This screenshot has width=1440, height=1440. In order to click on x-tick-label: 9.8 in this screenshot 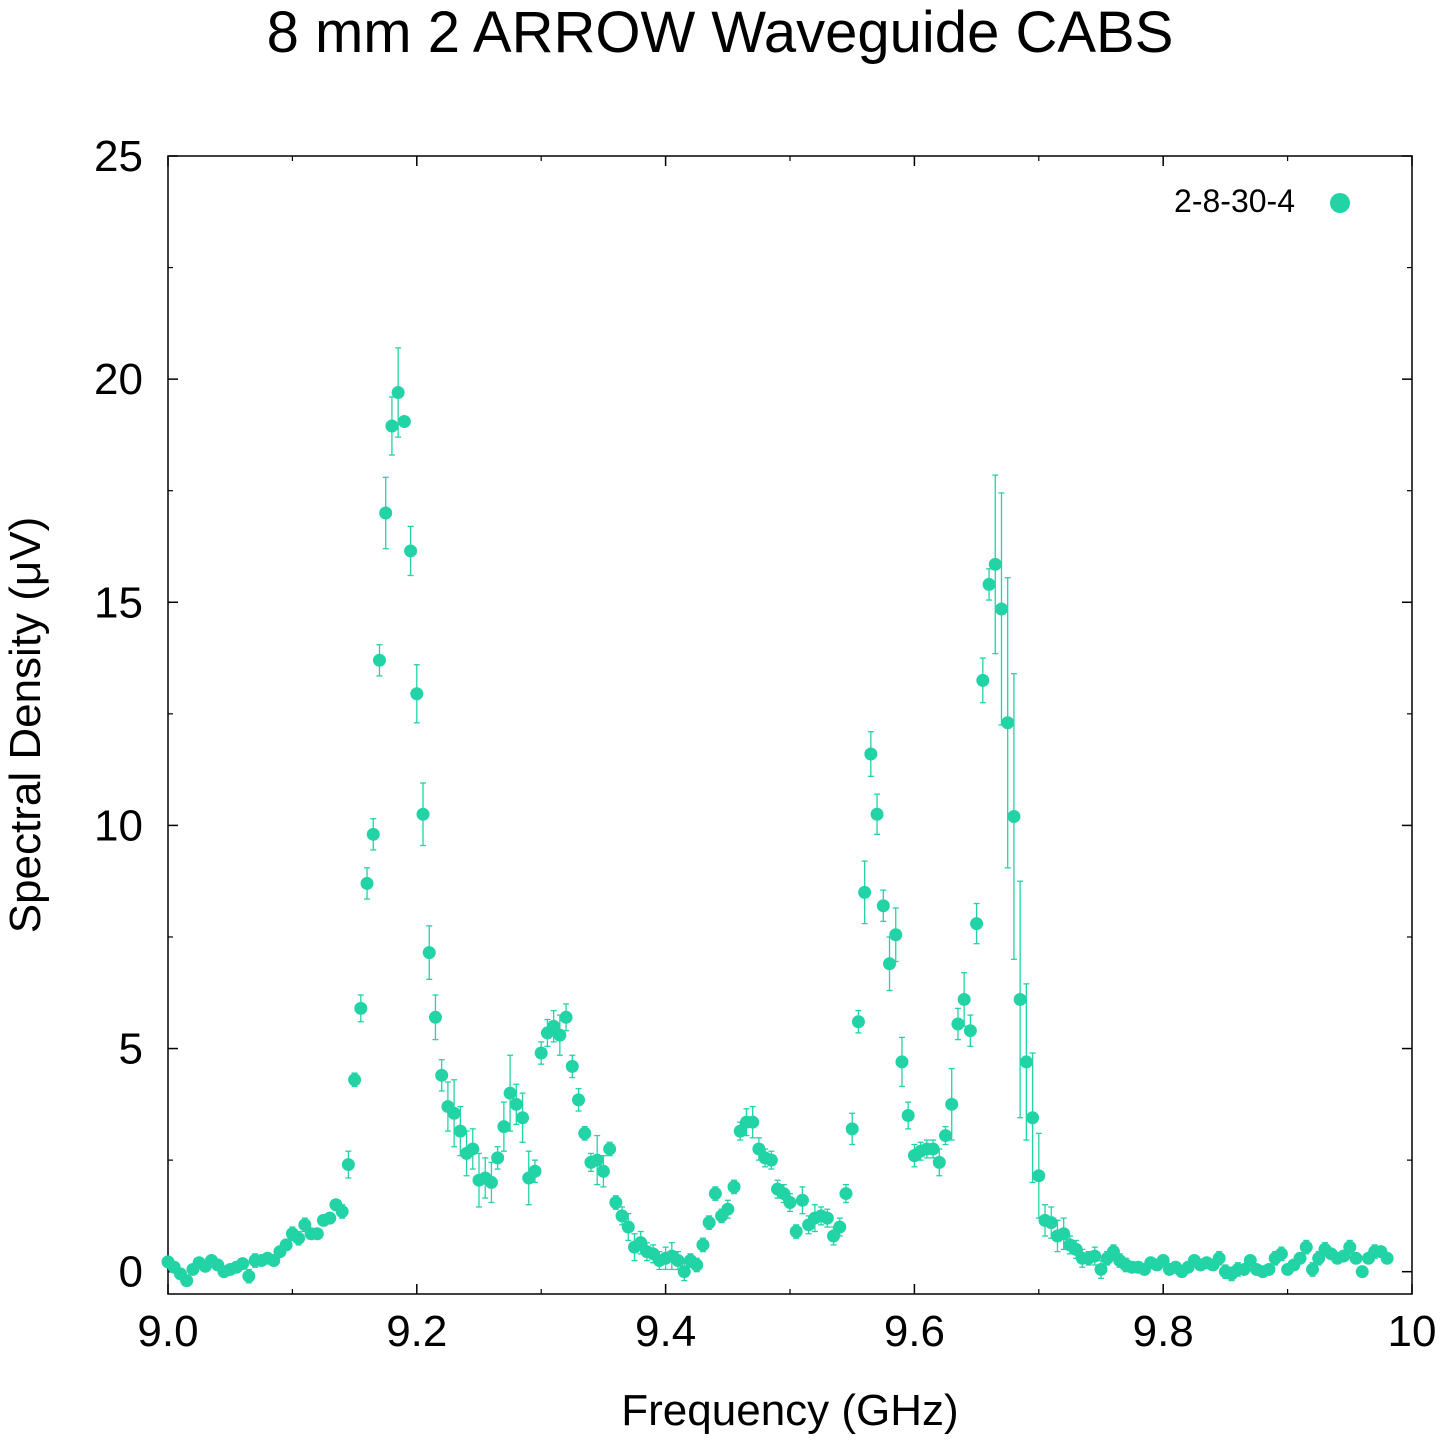, I will do `click(1163, 1331)`.